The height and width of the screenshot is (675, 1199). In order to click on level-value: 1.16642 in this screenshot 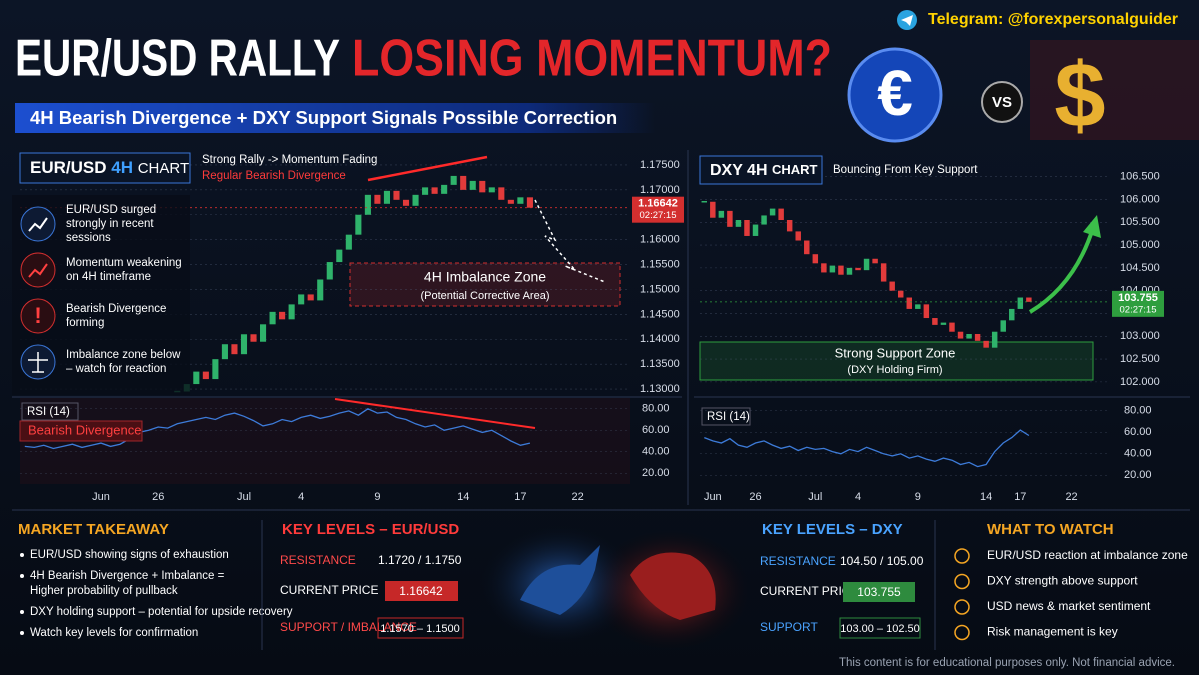, I will do `click(421, 591)`.